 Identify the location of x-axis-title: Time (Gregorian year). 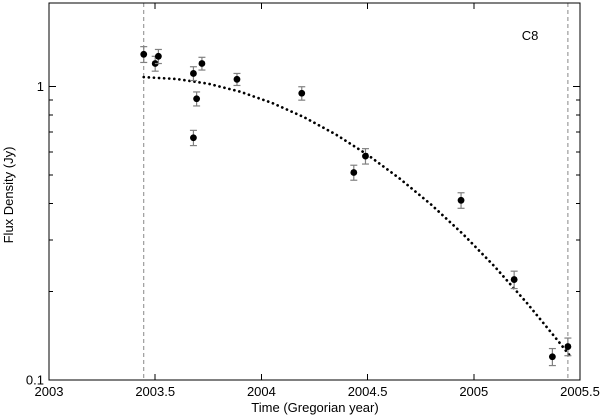
(314, 407).